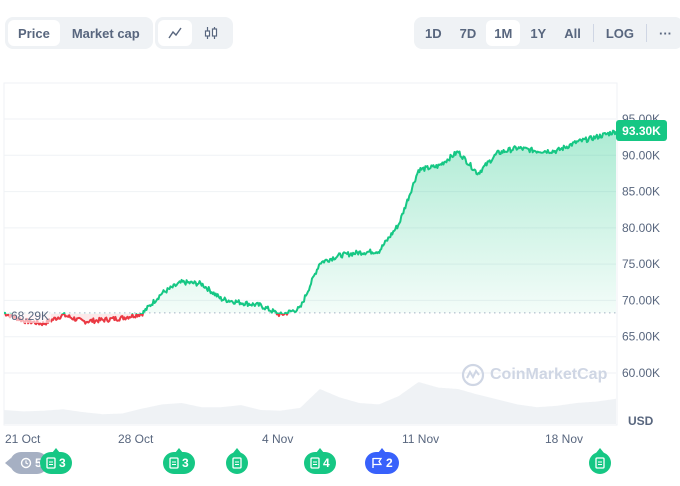 The height and width of the screenshot is (486, 680). Describe the element at coordinates (294, 439) in the screenshot. I see `x-axis-labels: 21 Oct 28 Oct 4 Nov 11 Nov 18 Nov` at that location.